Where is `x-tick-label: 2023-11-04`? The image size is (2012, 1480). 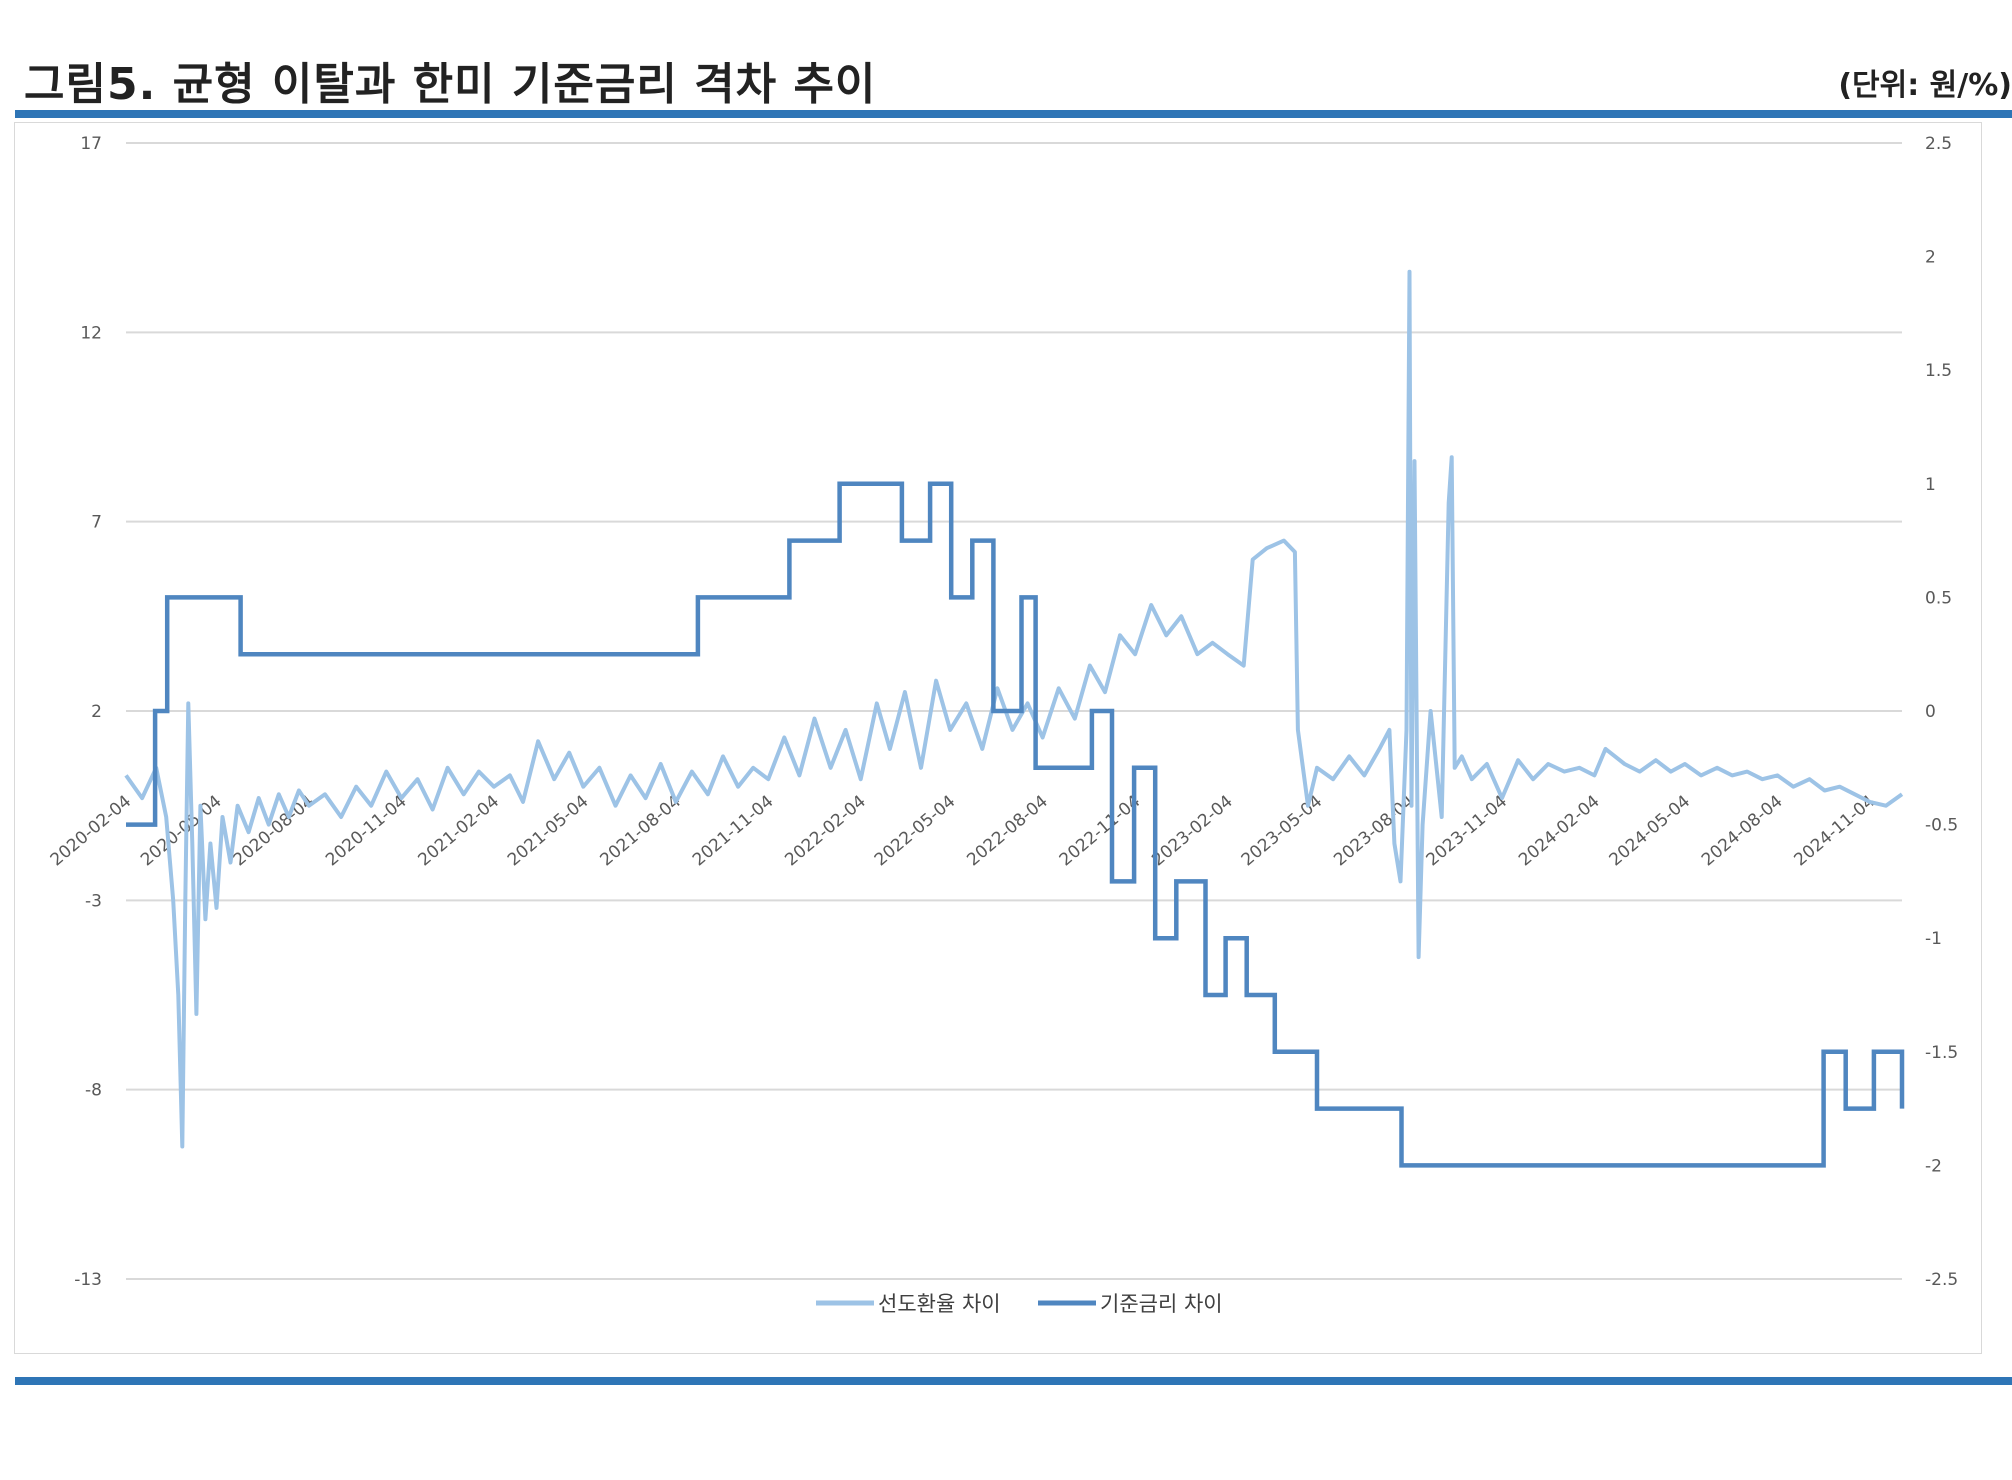 x-tick-label: 2023-11-04 is located at coordinates (1467, 831).